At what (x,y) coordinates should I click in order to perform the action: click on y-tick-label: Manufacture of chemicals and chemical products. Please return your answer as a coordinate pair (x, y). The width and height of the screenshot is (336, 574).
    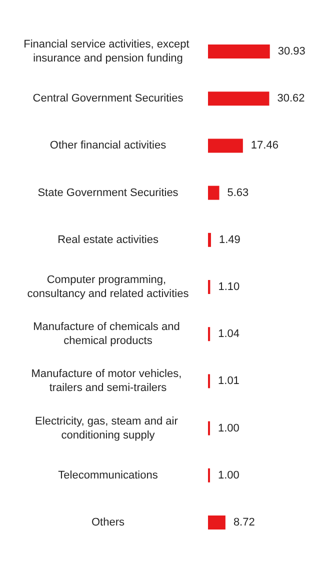
    Looking at the image, I should click on (108, 334).